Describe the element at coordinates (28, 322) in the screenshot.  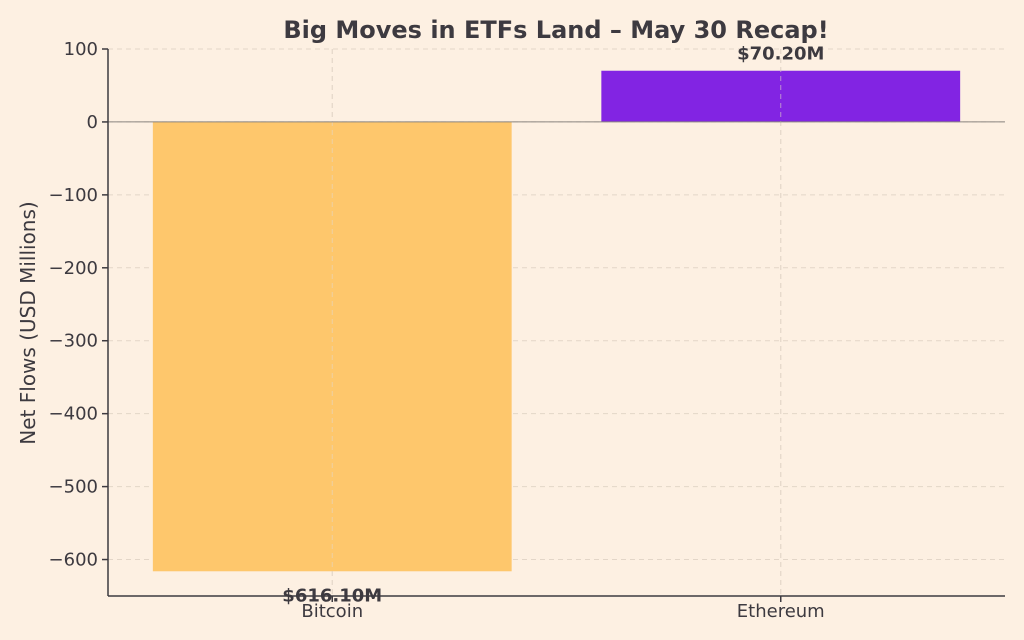
I see `y-axis-label: Net Flows (USD Millions)` at that location.